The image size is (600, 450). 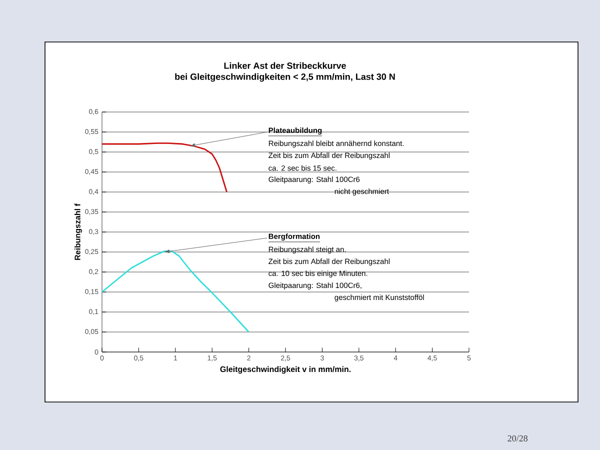 What do you see at coordinates (285, 370) in the screenshot?
I see `x-axis-title: Gleitgeschwindigkeit v in mm/min.` at bounding box center [285, 370].